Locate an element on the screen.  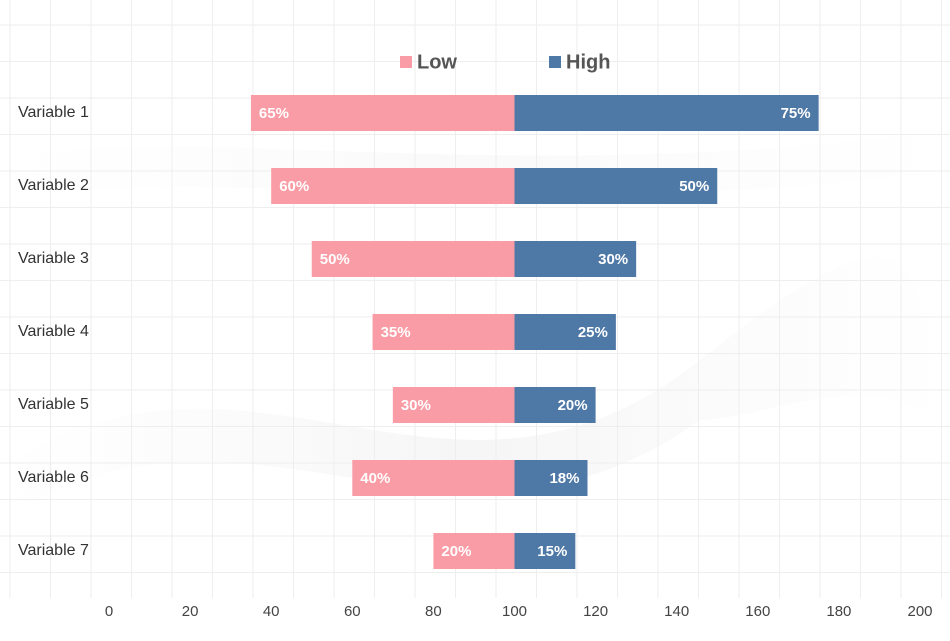
bar-high-label: 15% is located at coordinates (552, 551).